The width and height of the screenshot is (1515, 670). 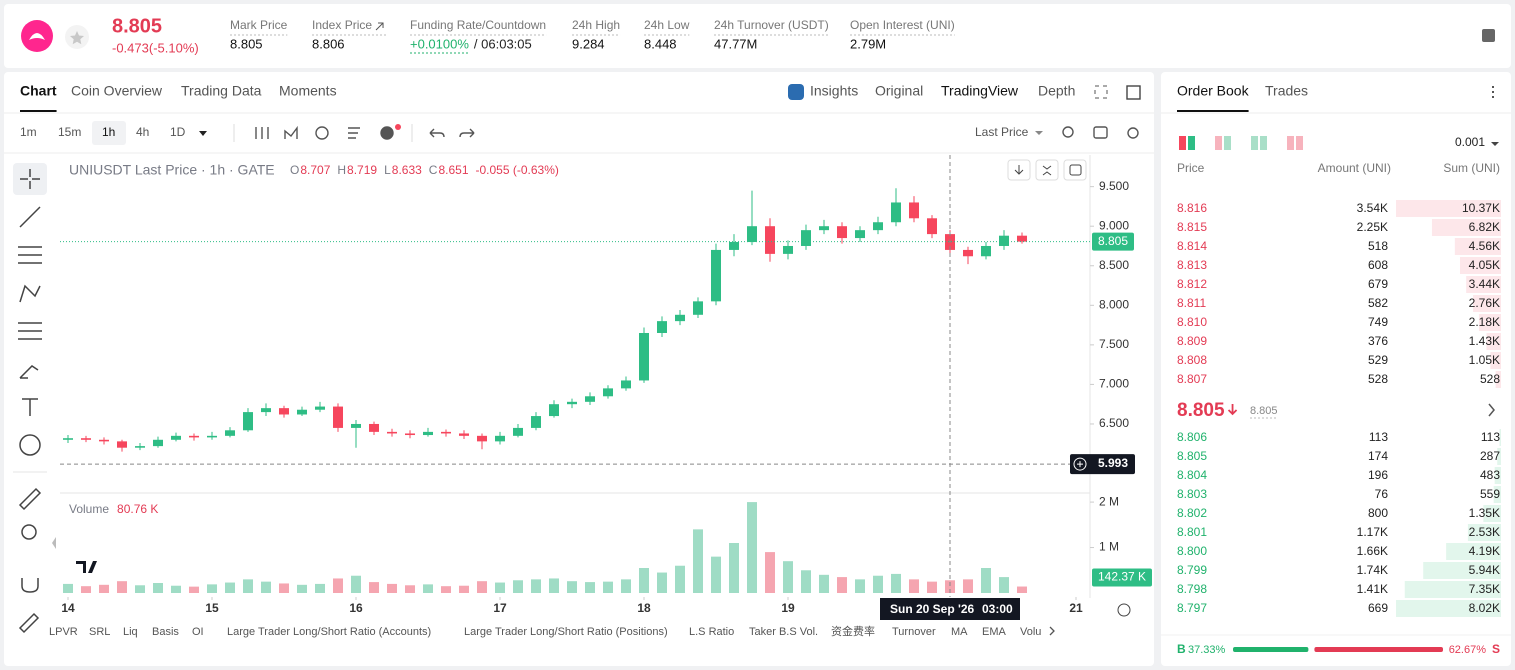 I want to click on view-option: Original, so click(x=899, y=91).